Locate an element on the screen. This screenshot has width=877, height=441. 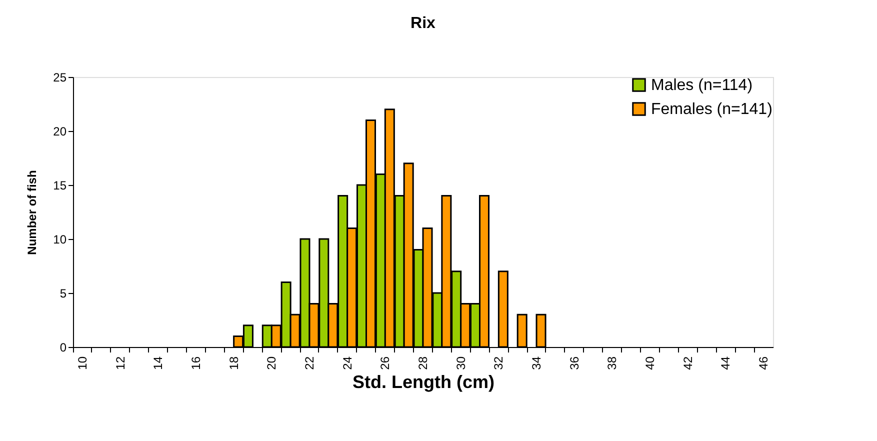
x-axis-title: Std. Length (cm) is located at coordinates (423, 382).